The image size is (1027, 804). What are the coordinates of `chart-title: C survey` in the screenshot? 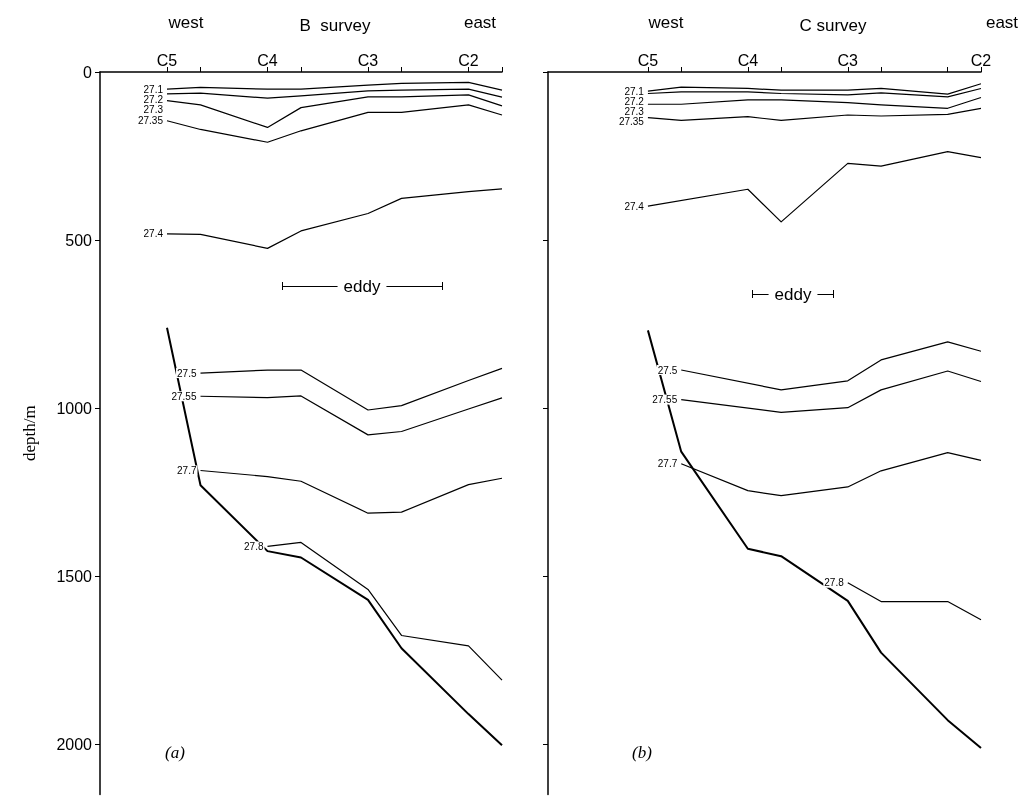 It's located at (833, 25).